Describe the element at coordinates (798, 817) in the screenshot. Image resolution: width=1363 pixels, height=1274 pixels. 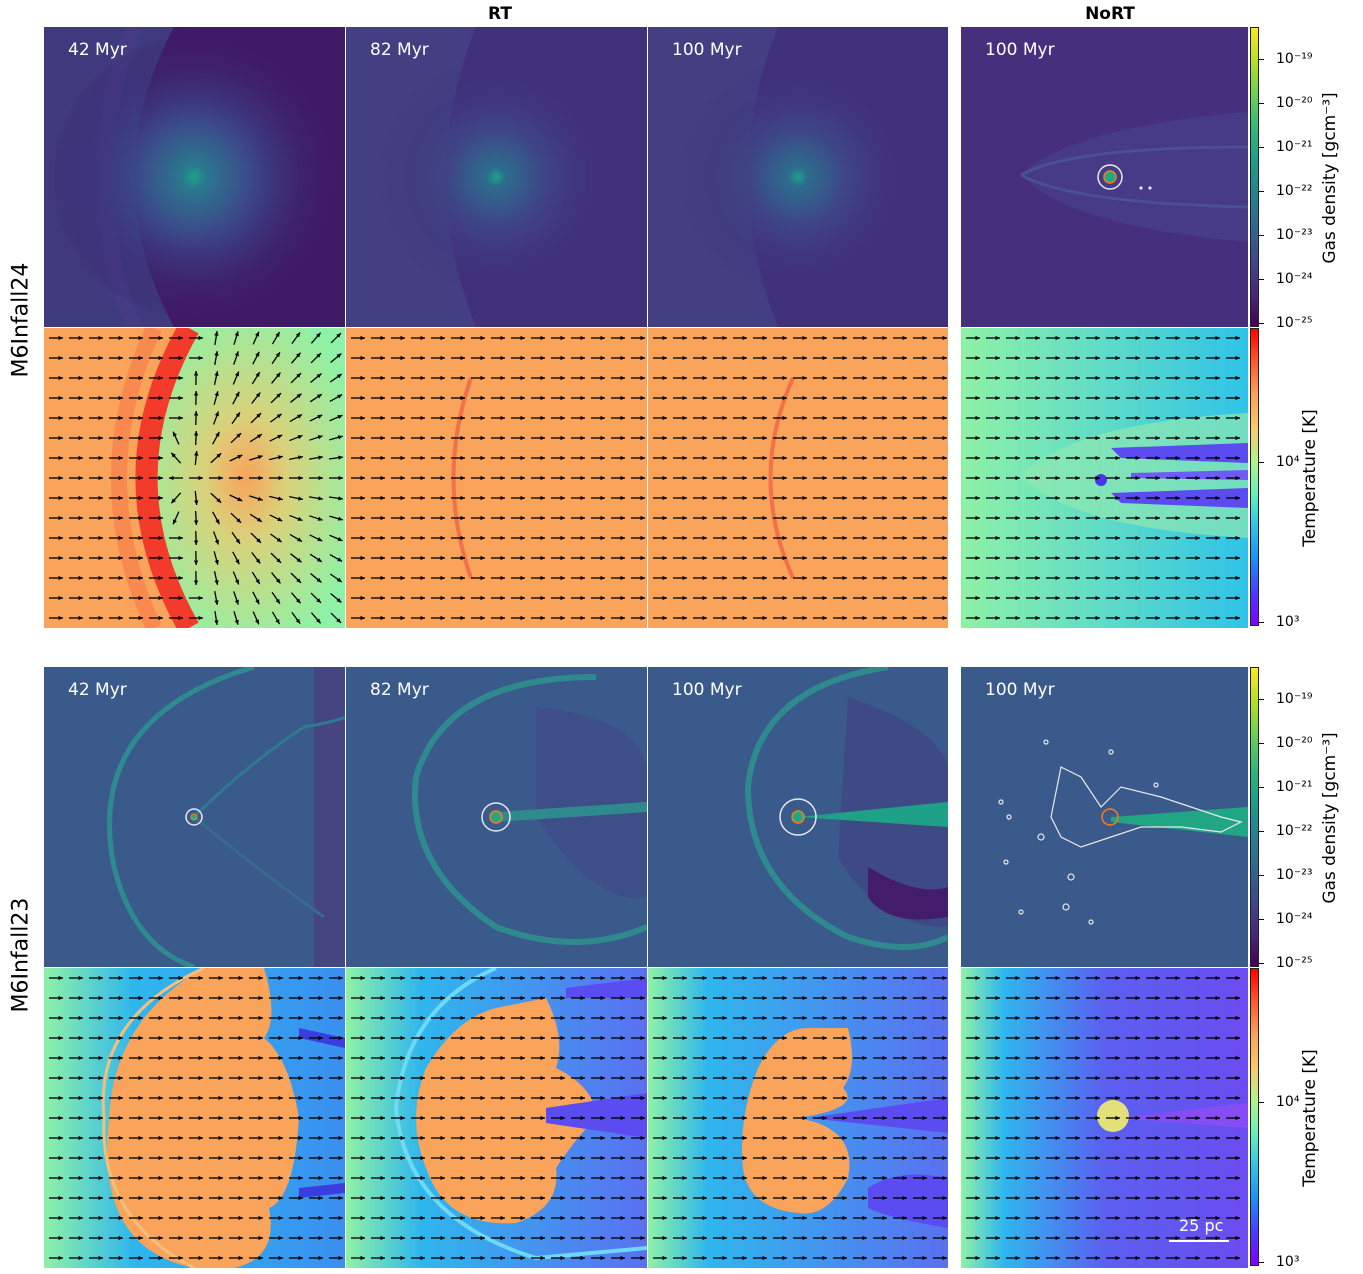
I see `density-panel-m6infall23-100myr: 100 Myr` at that location.